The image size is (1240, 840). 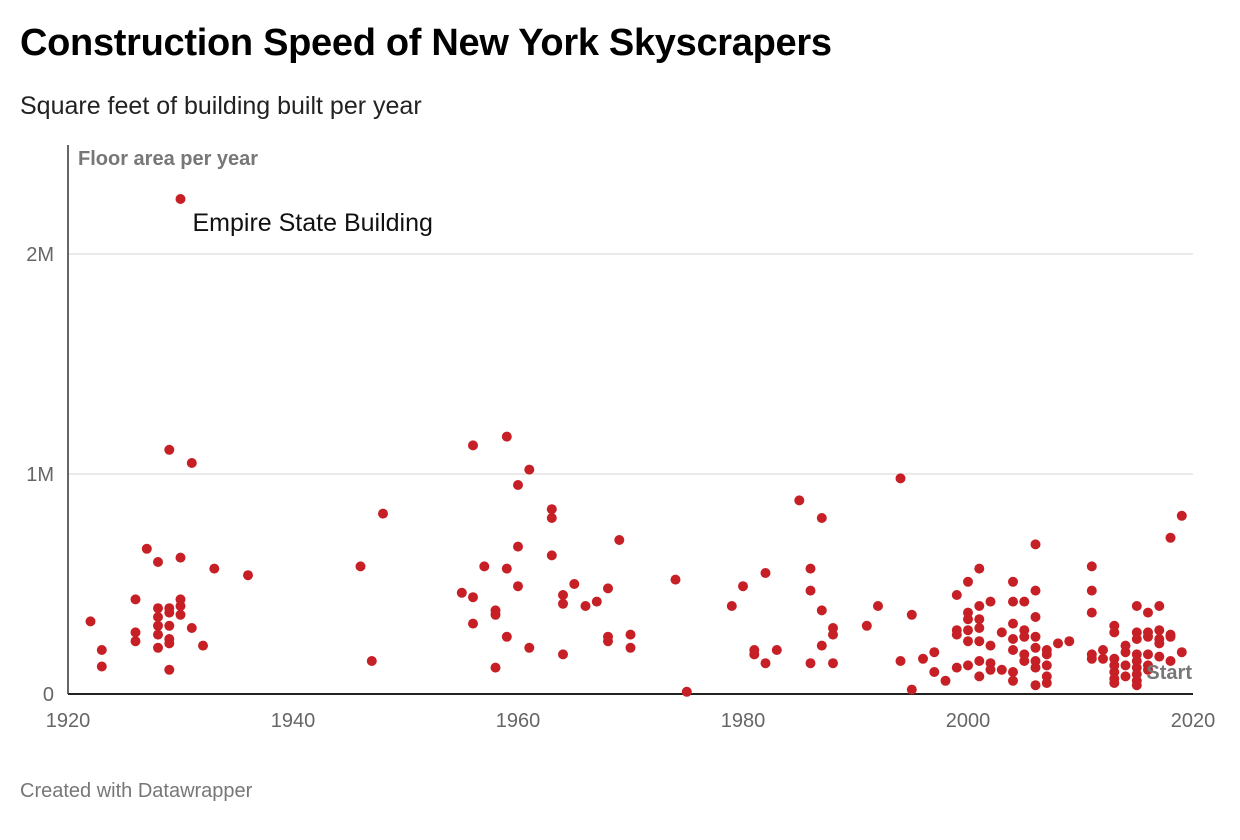 What do you see at coordinates (968, 721) in the screenshot?
I see `x-tick-label: 2000` at bounding box center [968, 721].